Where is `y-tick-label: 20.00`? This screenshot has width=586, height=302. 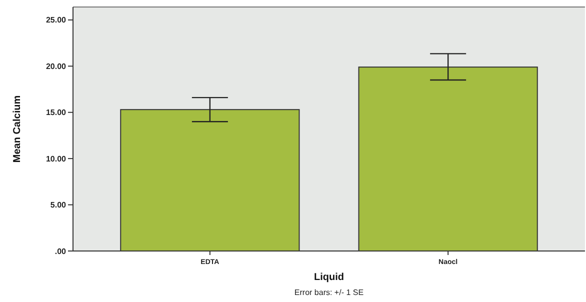
y-tick-label: 20.00 is located at coordinates (56, 66).